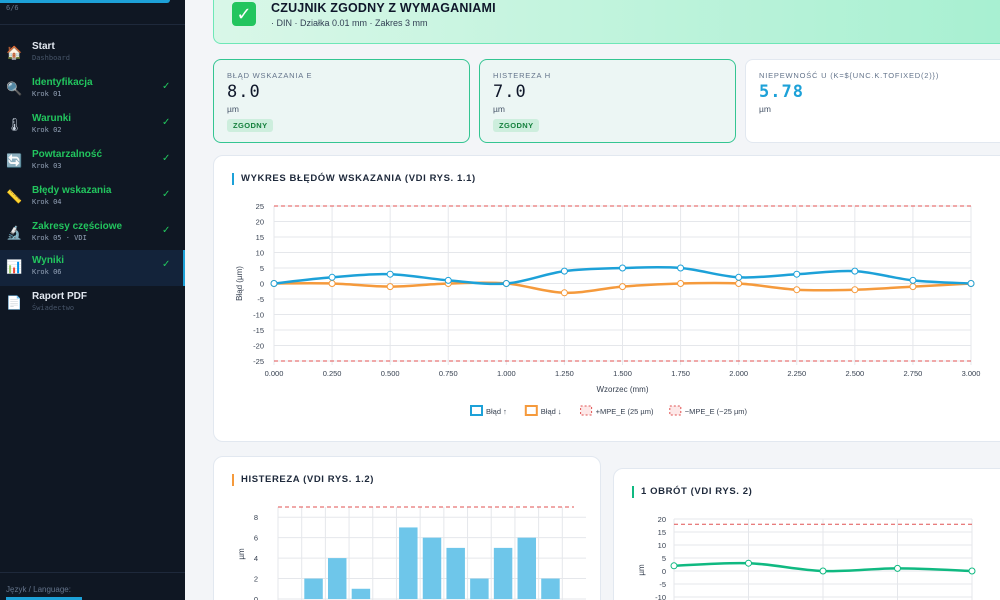 The height and width of the screenshot is (600, 1000). What do you see at coordinates (47, 272) in the screenshot?
I see `sidebar-item-step: Krok 06` at bounding box center [47, 272].